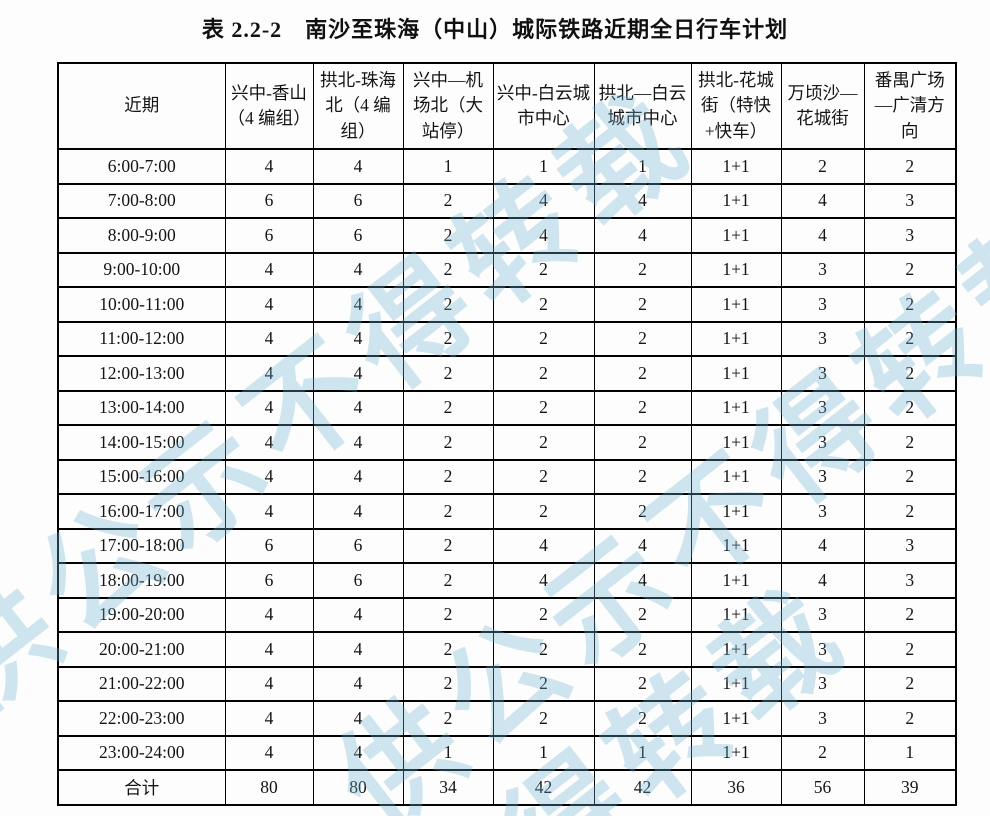  I want to click on time-cell: 13:00-14:00, so click(141, 407).